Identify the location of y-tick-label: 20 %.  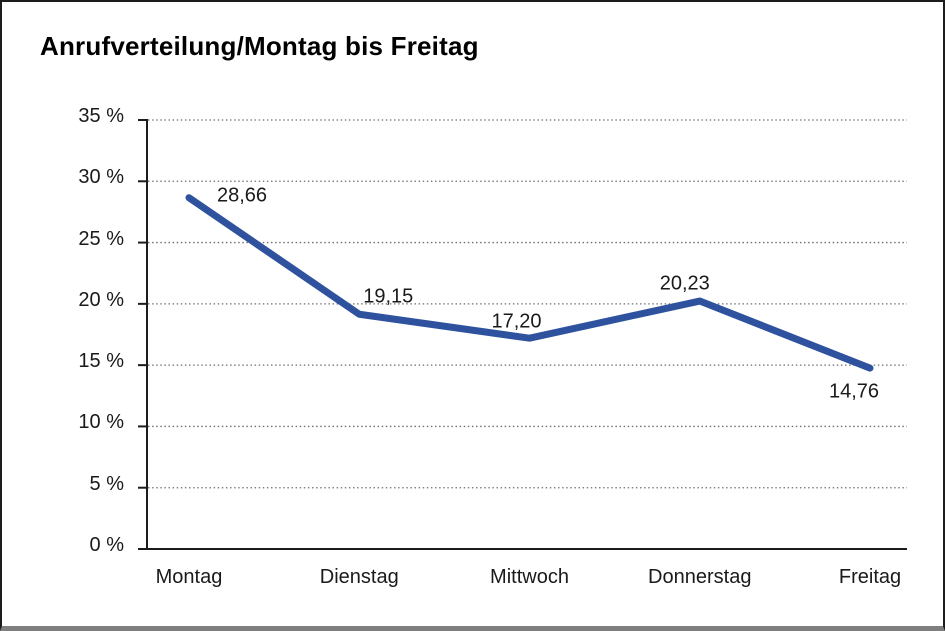
(101, 299).